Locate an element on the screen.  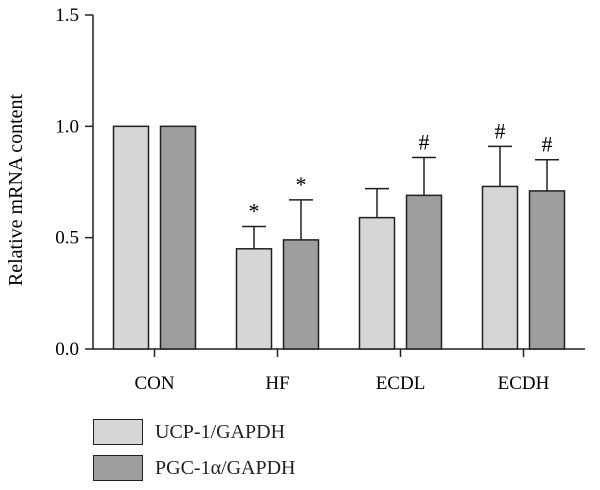
y-tick-label: 0.0 is located at coordinates (67, 349).